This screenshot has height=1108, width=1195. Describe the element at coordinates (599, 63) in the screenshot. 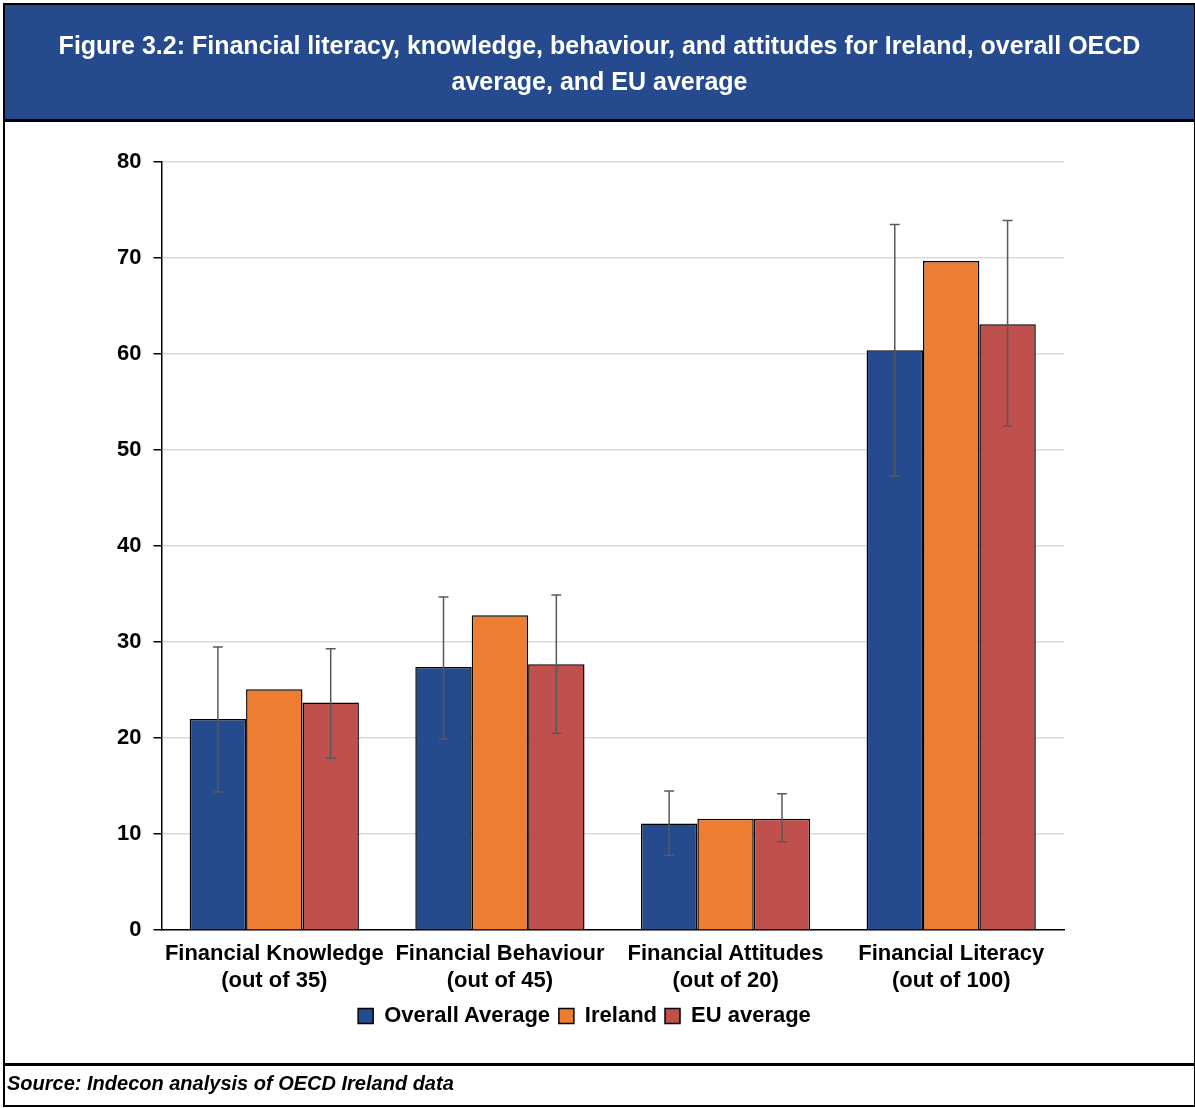

I see `chart-title: Figure 3.2: Financial literacy, knowledge, behaviour, and attitudes for Ireland, overall OECD average, and EU average` at that location.